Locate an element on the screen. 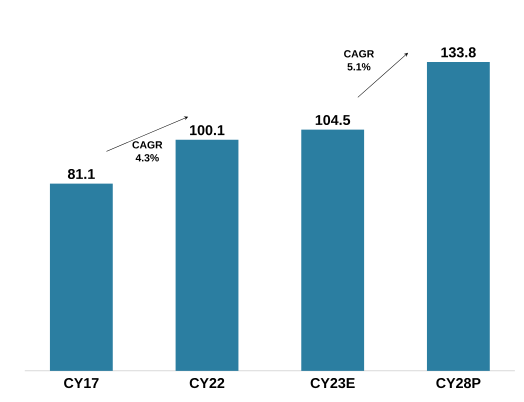 This screenshot has height=402, width=524. x-tick-label: CY17 is located at coordinates (81, 383).